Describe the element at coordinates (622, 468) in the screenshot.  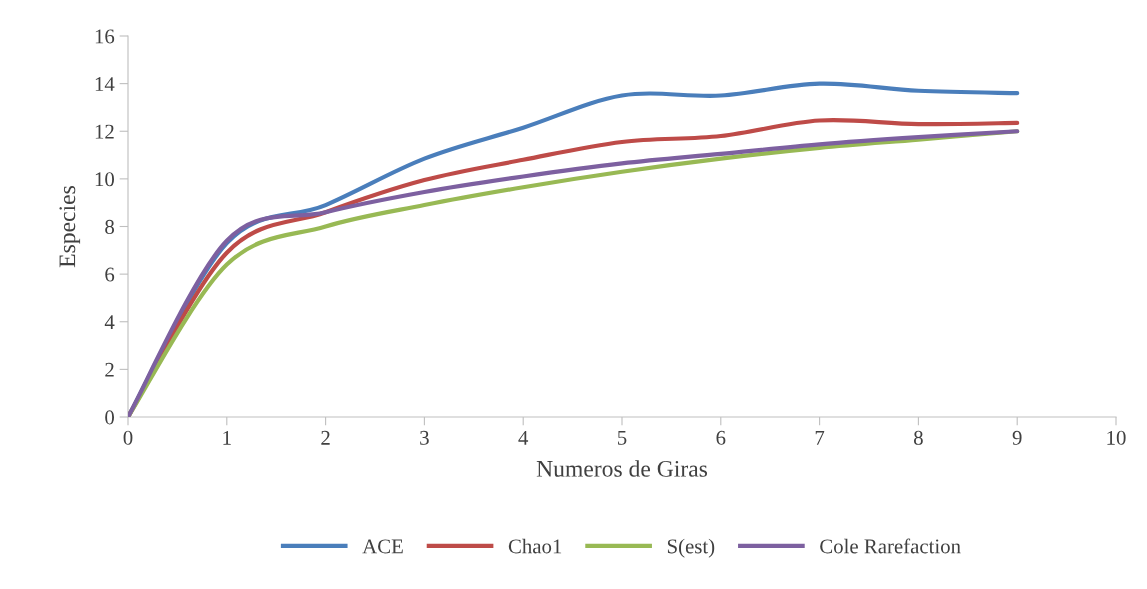
I see `x-axis-title: Numeros de Giras` at that location.